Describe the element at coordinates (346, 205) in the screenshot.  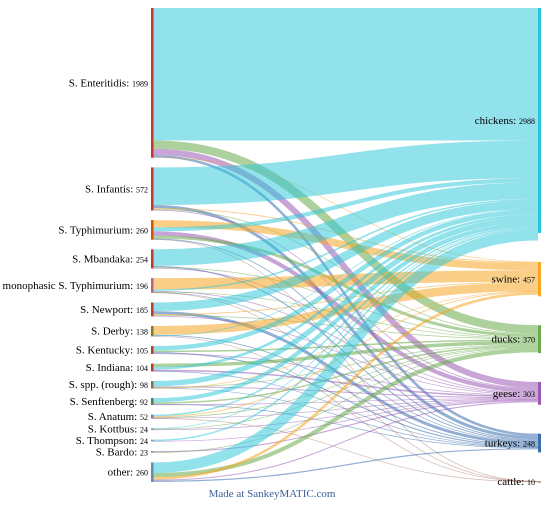
I see `flow-s-typhimurium-to-chickens` at that location.